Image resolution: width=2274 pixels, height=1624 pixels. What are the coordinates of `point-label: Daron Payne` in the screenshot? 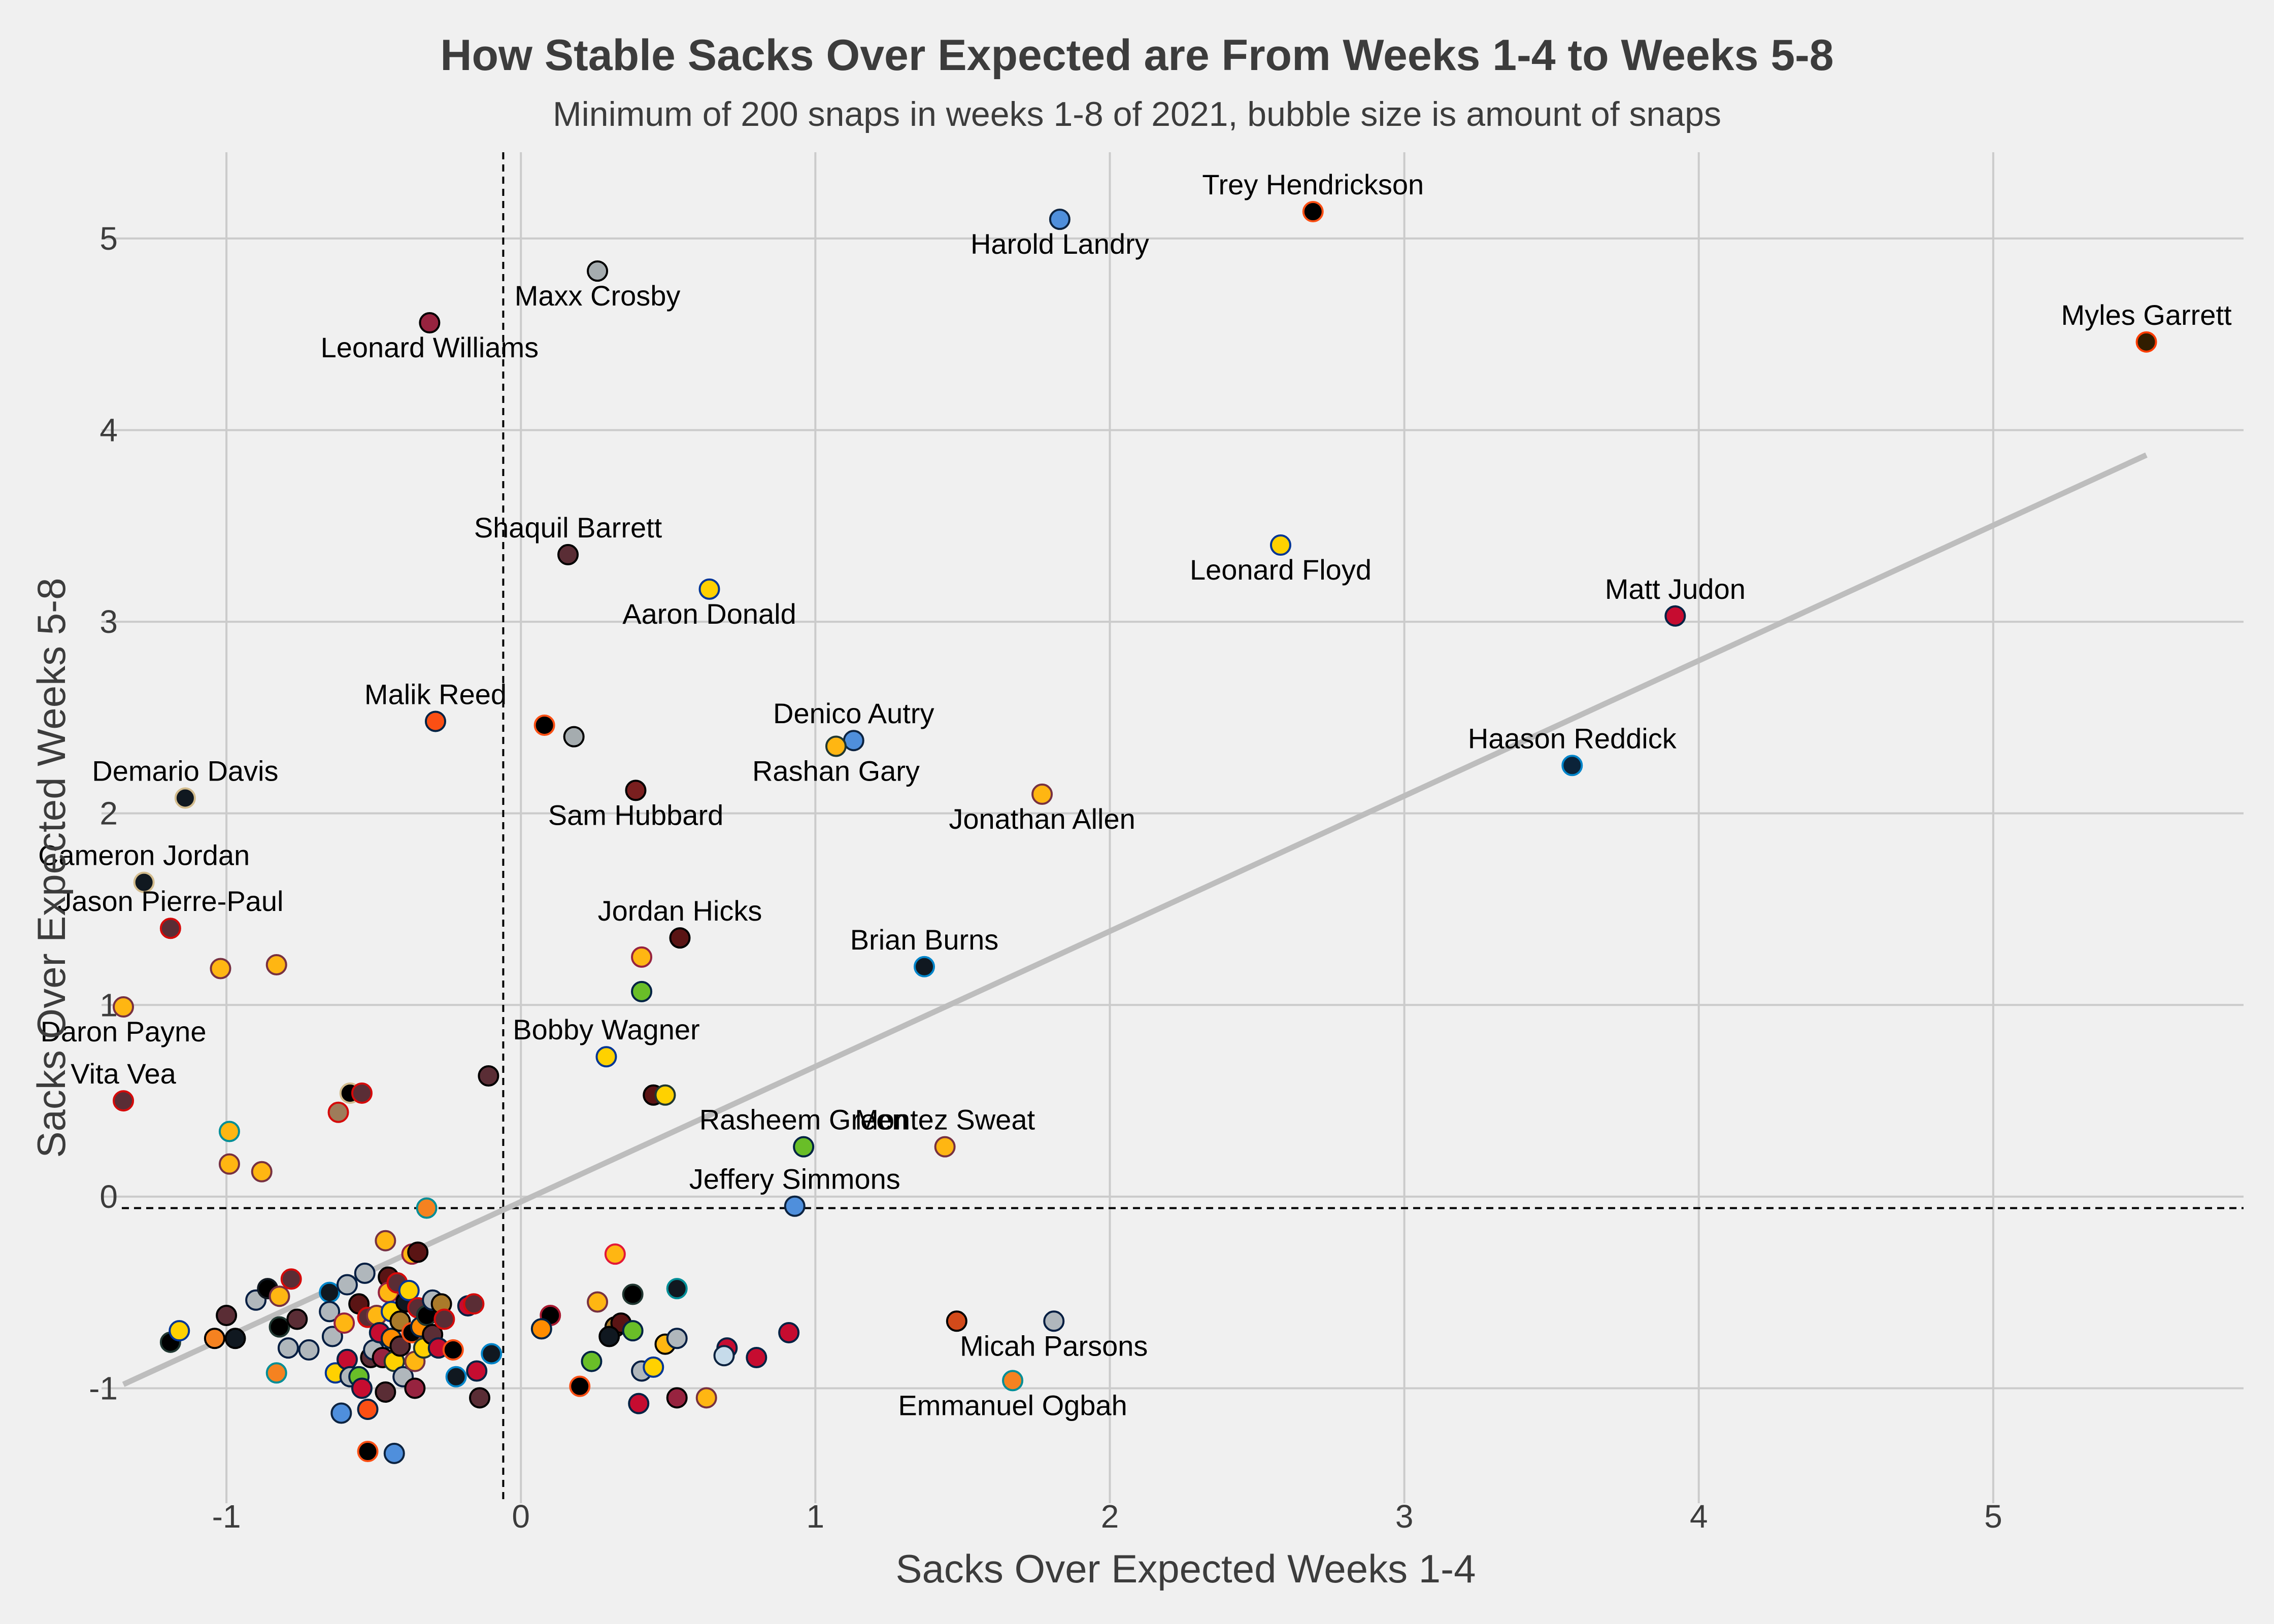 It's located at (124, 1031).